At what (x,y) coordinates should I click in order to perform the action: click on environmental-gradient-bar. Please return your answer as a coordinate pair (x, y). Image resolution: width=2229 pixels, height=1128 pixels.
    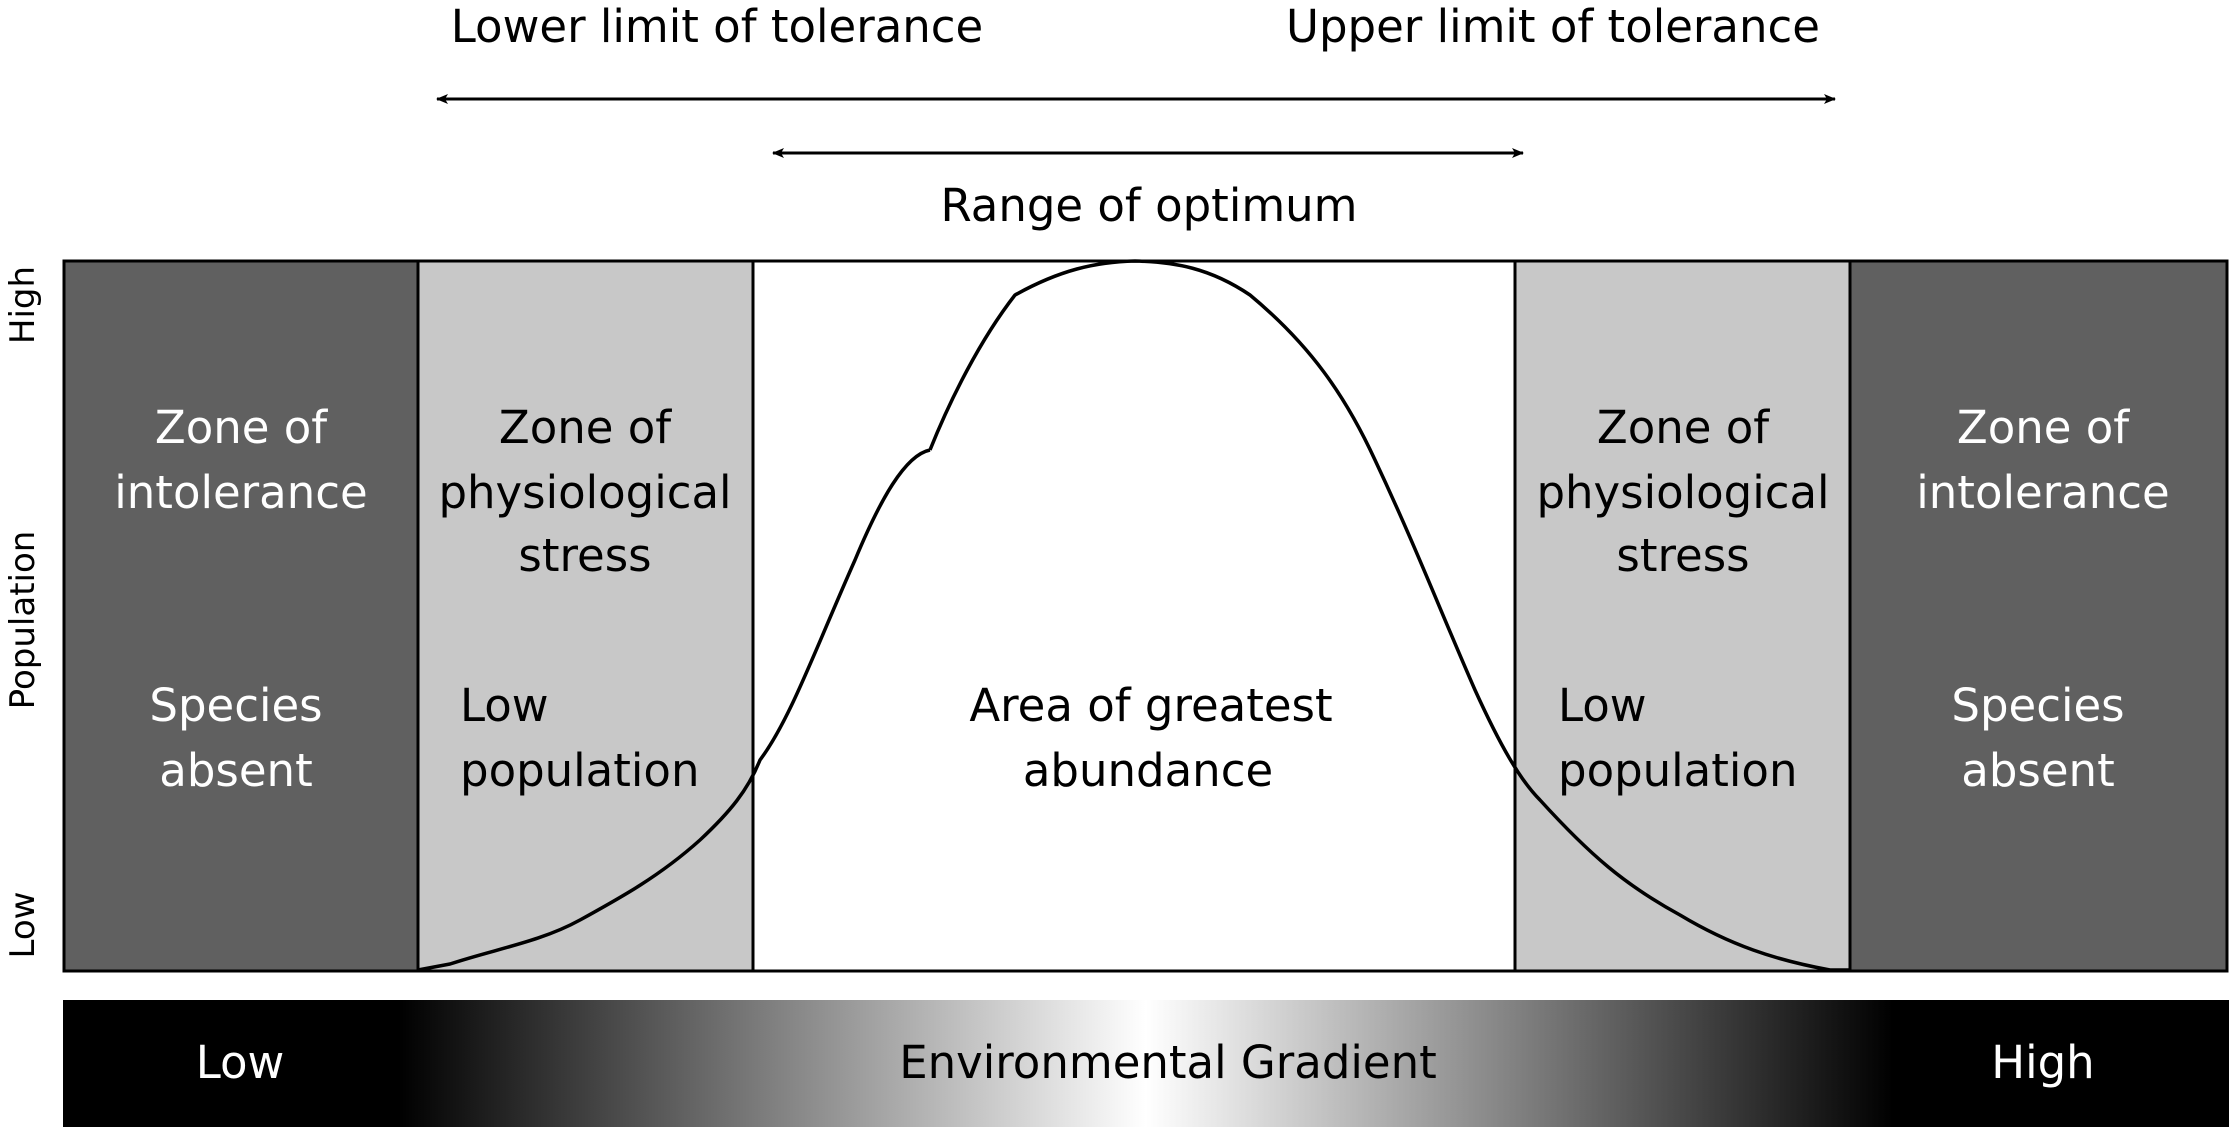
    Looking at the image, I should click on (1146, 1063).